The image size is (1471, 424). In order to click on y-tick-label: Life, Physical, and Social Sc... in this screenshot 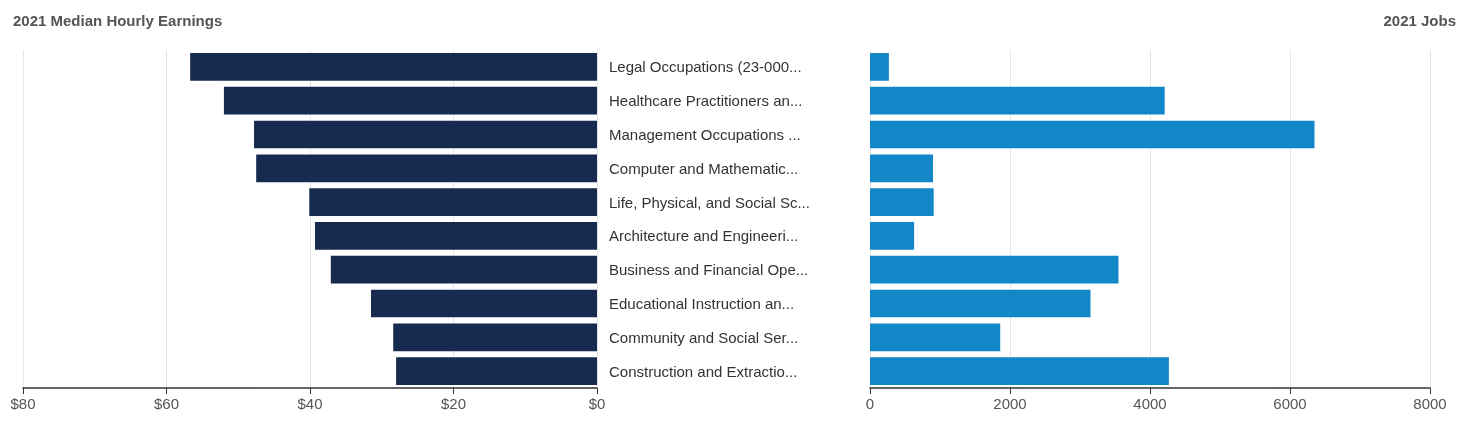, I will do `click(709, 202)`.